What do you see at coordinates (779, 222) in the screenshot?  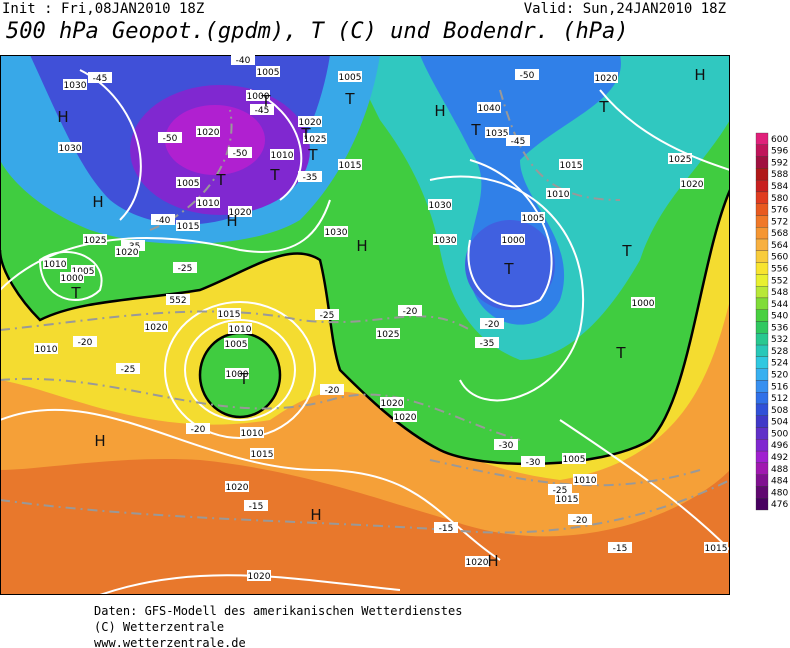 I see `colorbar-label: 572` at bounding box center [779, 222].